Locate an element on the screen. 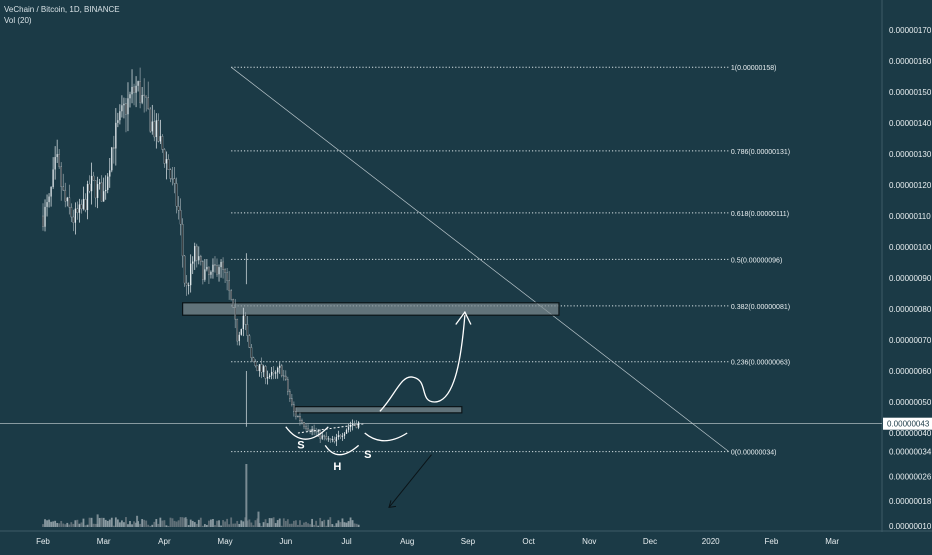 This screenshot has height=555, width=932. price-tick-label: 0.00000080 is located at coordinates (910, 309).